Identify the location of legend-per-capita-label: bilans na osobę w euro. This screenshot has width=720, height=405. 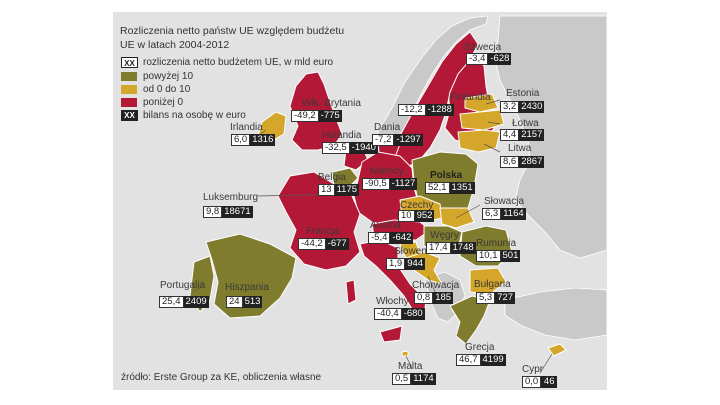
(194, 115).